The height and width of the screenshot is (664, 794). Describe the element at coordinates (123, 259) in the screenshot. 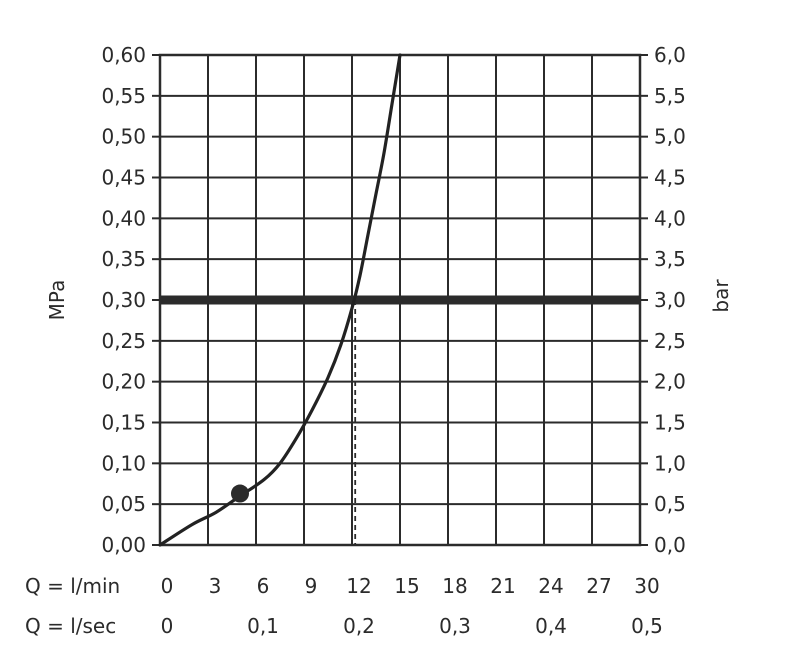

I see `y-tick-label-left: 0,35` at that location.